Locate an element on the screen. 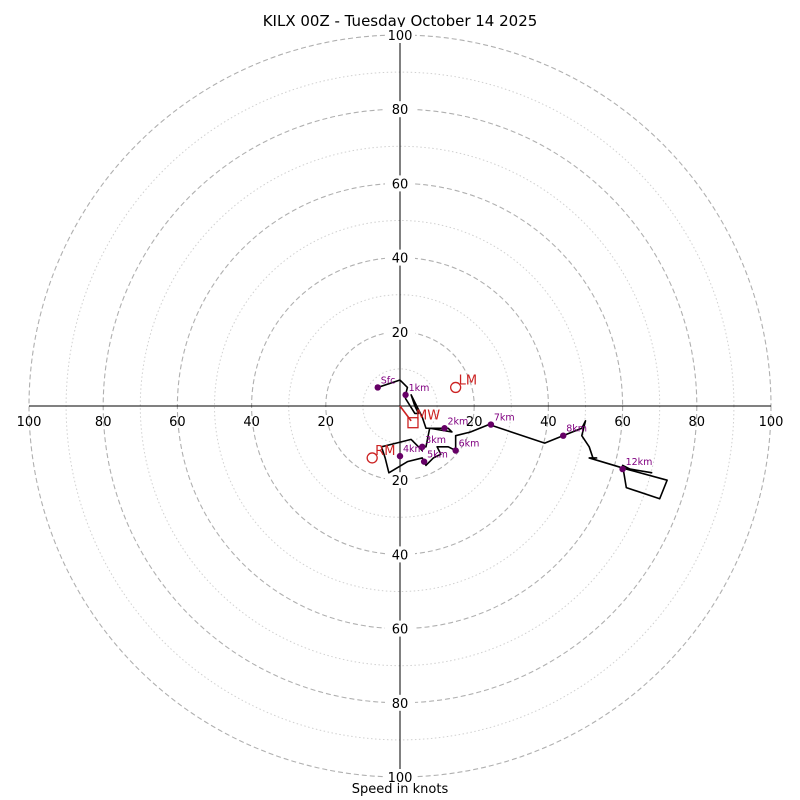 The height and width of the screenshot is (800, 800). tick-label-y-bottom-60: 60 is located at coordinates (400, 630).